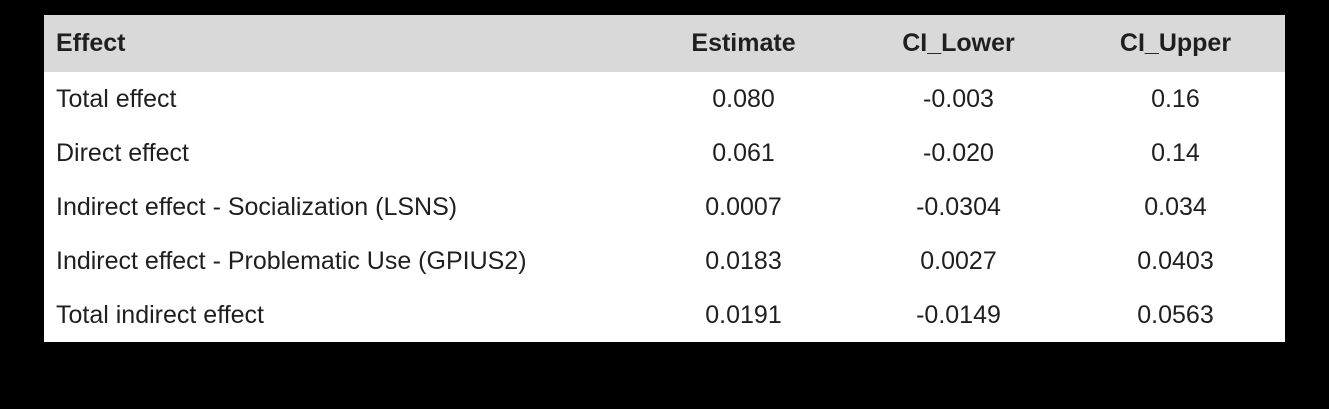 Image resolution: width=1329 pixels, height=409 pixels. Describe the element at coordinates (743, 261) in the screenshot. I see `cell-estimate: 0.0183` at that location.